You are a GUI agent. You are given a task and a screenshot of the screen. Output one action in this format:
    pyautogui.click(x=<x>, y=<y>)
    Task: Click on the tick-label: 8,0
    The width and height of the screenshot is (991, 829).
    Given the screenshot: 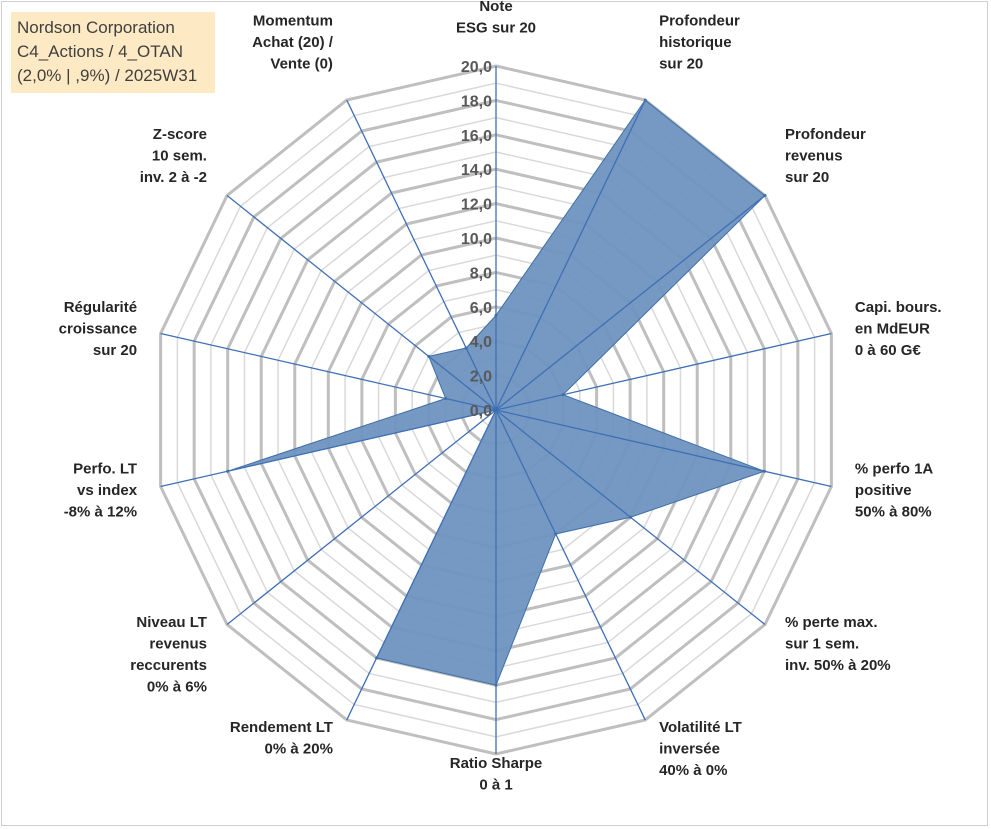 What is the action you would take?
    pyautogui.click(x=481, y=273)
    